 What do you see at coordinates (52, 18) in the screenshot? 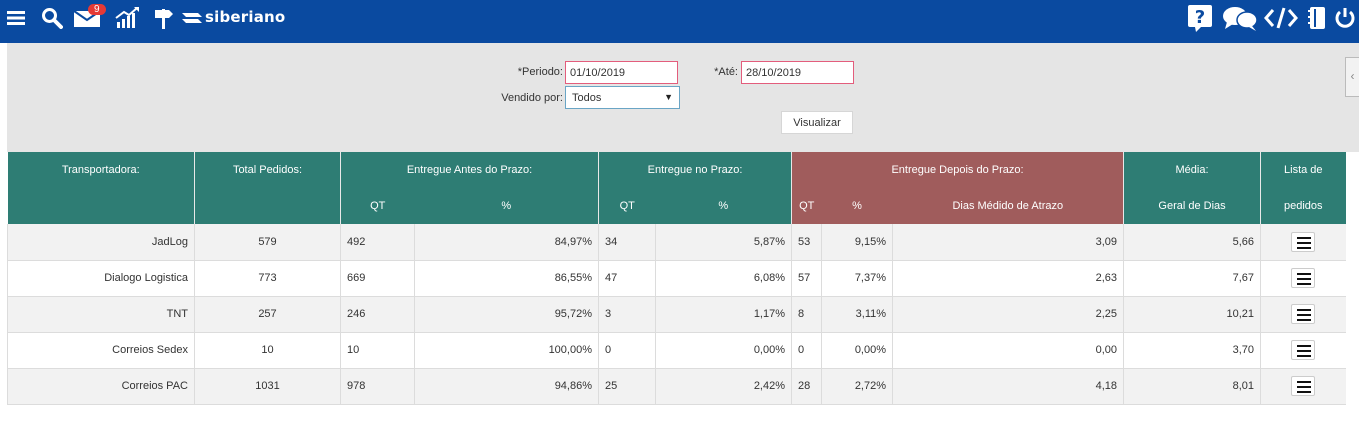
I see `search-icon` at bounding box center [52, 18].